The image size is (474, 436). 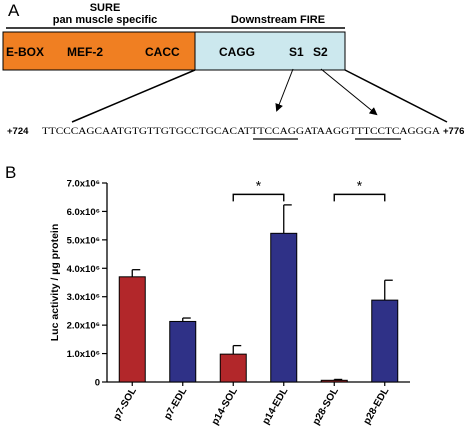 What do you see at coordinates (225, 406) in the screenshot?
I see `x-tick-label: p14-SOL` at bounding box center [225, 406].